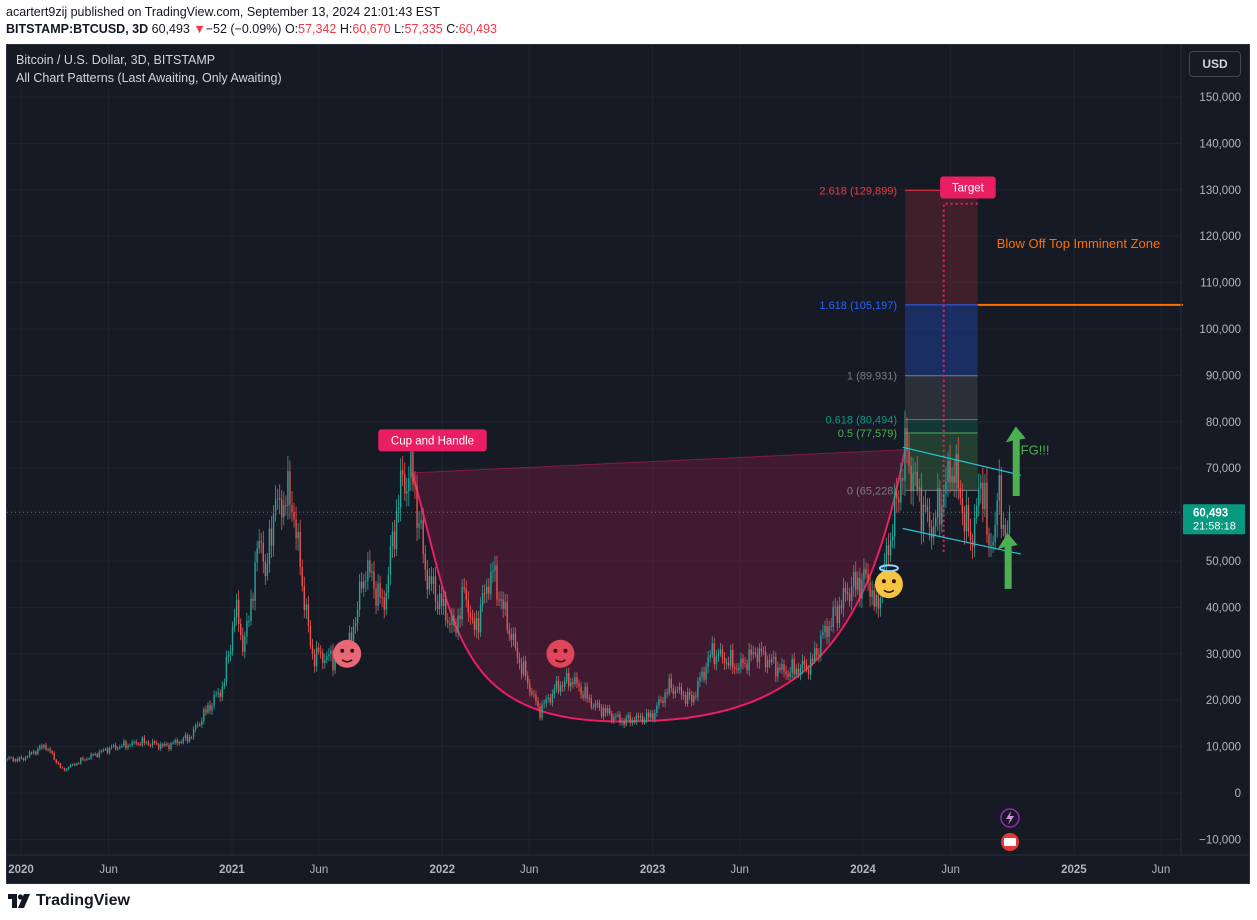  I want to click on open-value: 57,342, so click(317, 29).